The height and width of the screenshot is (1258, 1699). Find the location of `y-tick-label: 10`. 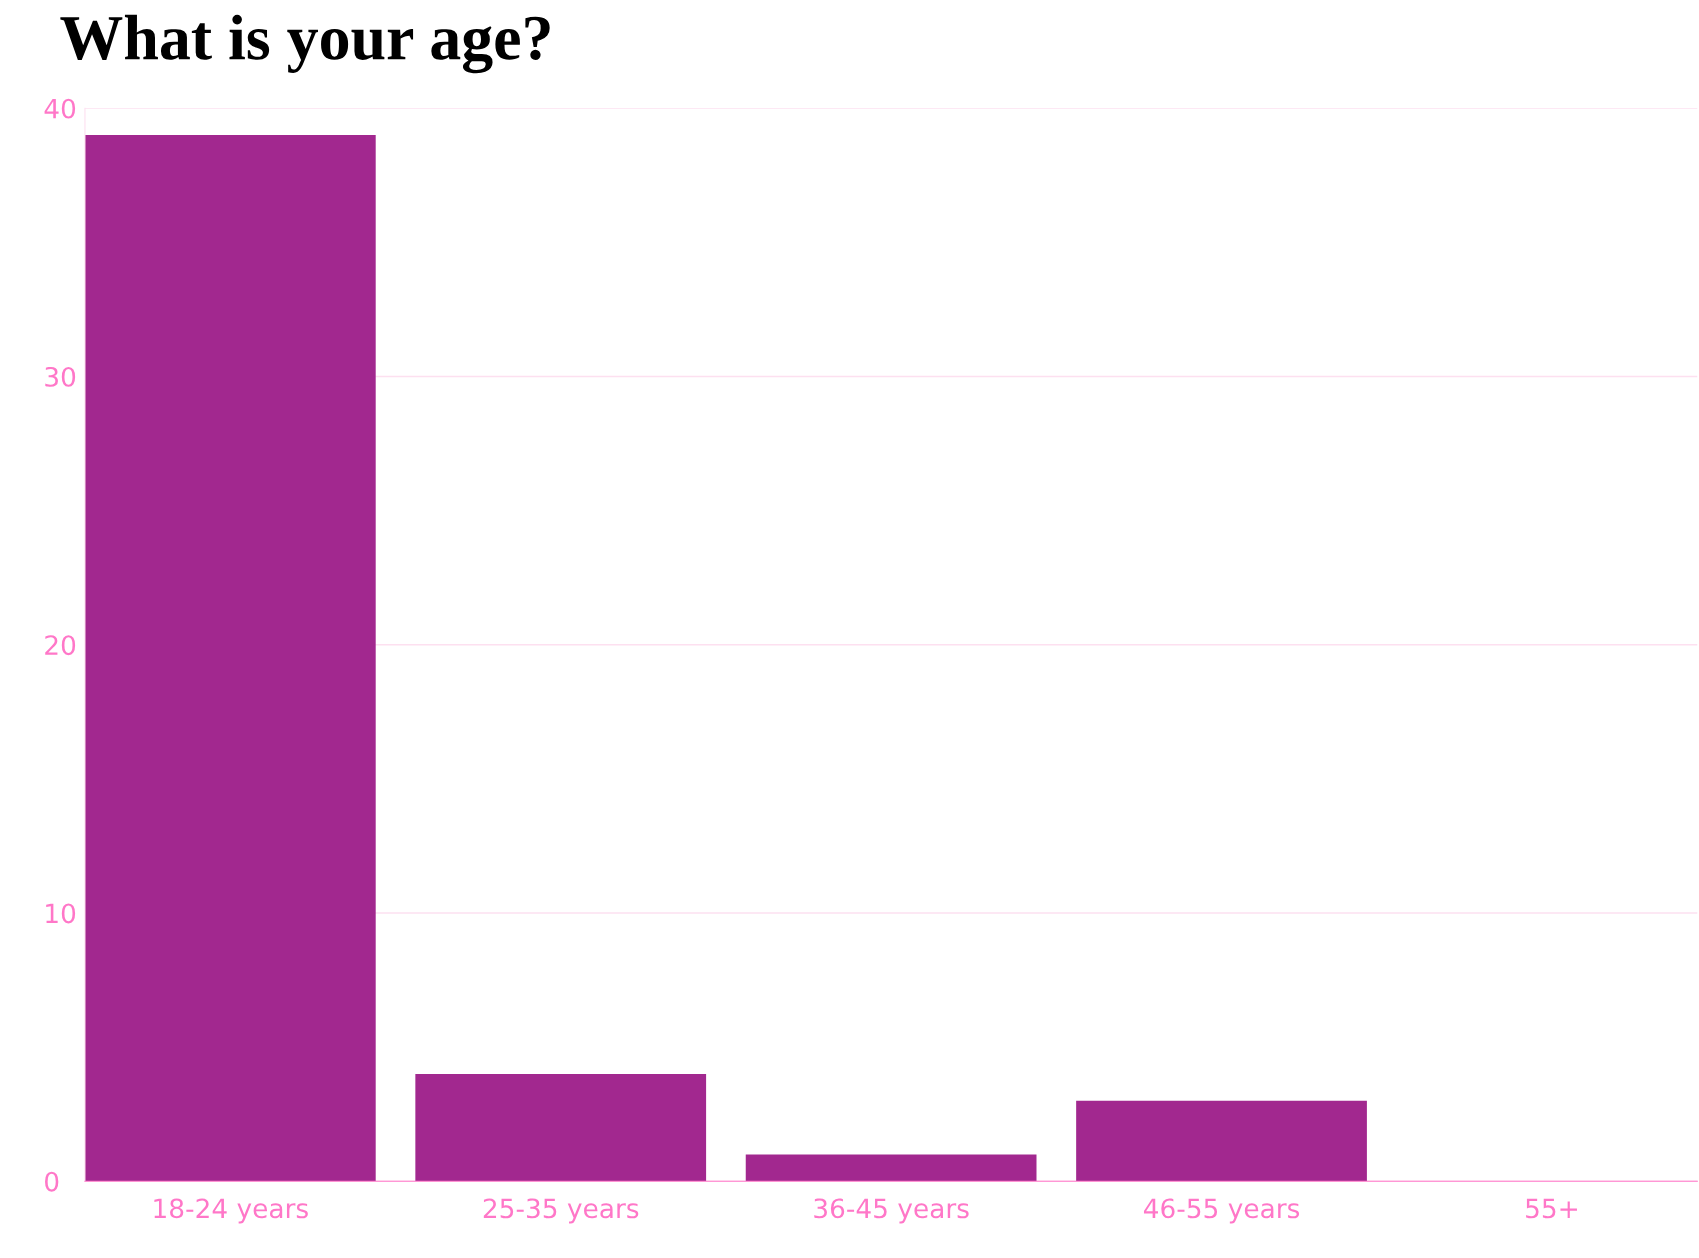

y-tick-label: 10 is located at coordinates (61, 913).